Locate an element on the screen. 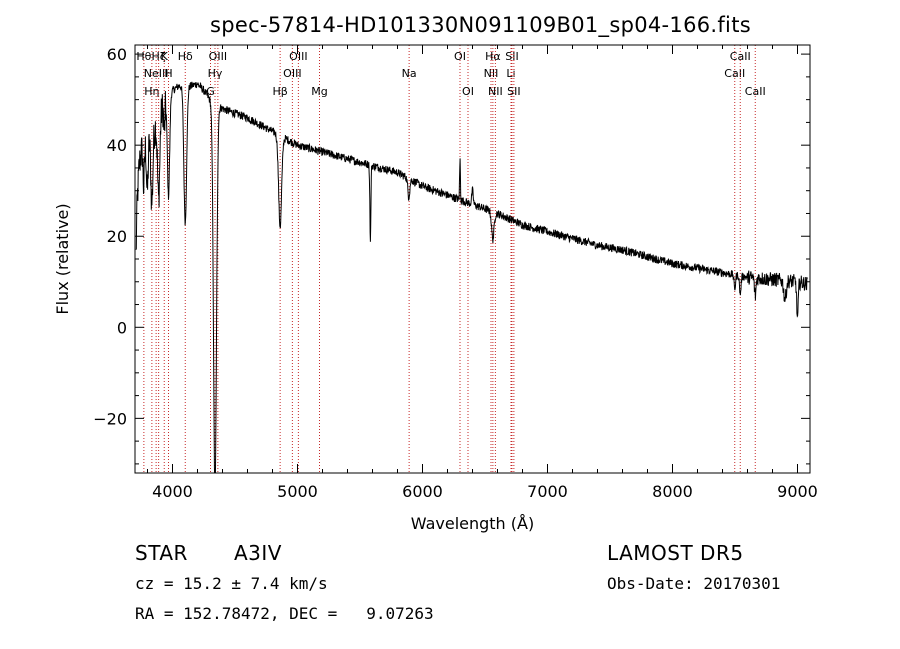 This screenshot has width=900, height=649. spectral-line-label: Na is located at coordinates (409, 73).